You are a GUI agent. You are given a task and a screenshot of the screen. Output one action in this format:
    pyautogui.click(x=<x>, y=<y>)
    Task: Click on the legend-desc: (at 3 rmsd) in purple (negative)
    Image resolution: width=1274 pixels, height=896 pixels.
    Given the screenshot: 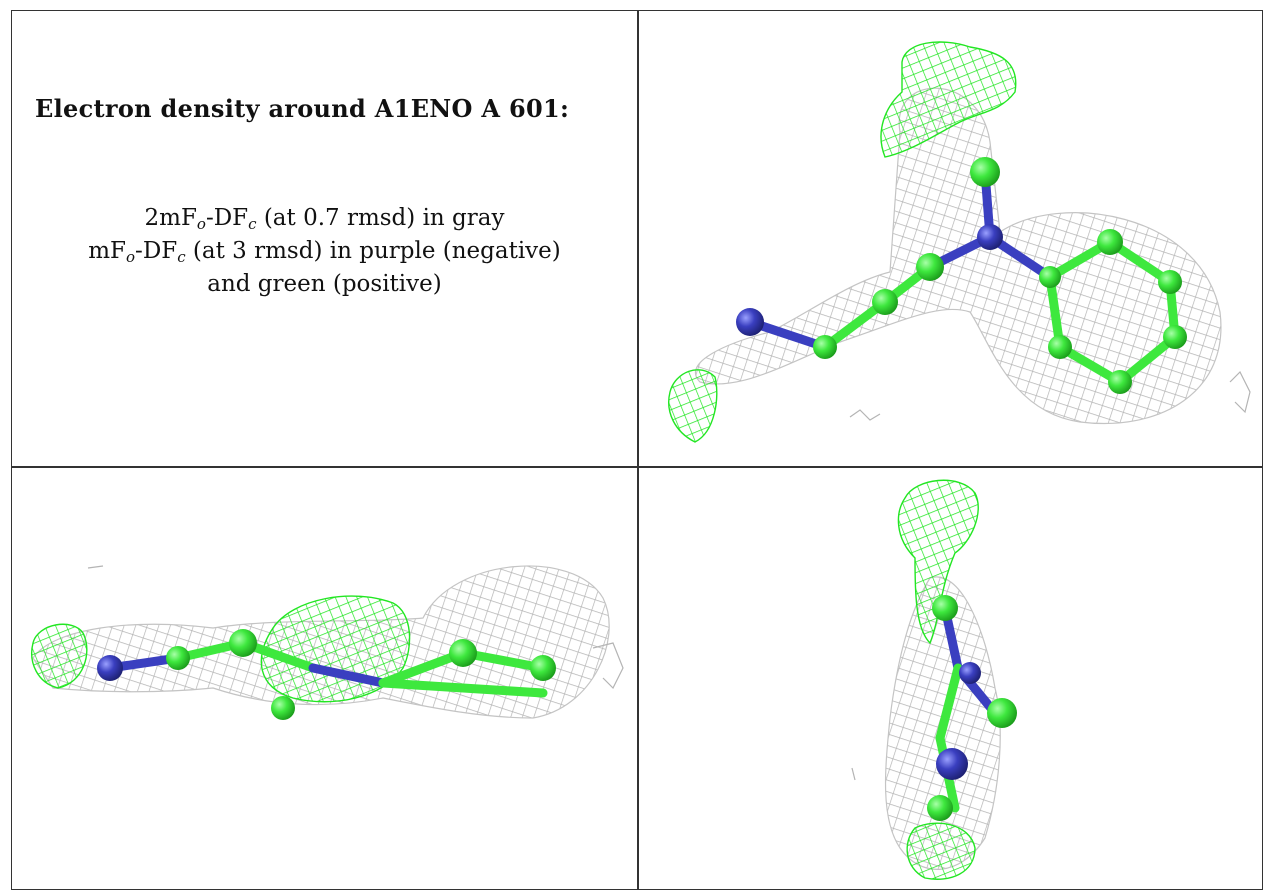 What is the action you would take?
    pyautogui.click(x=373, y=251)
    